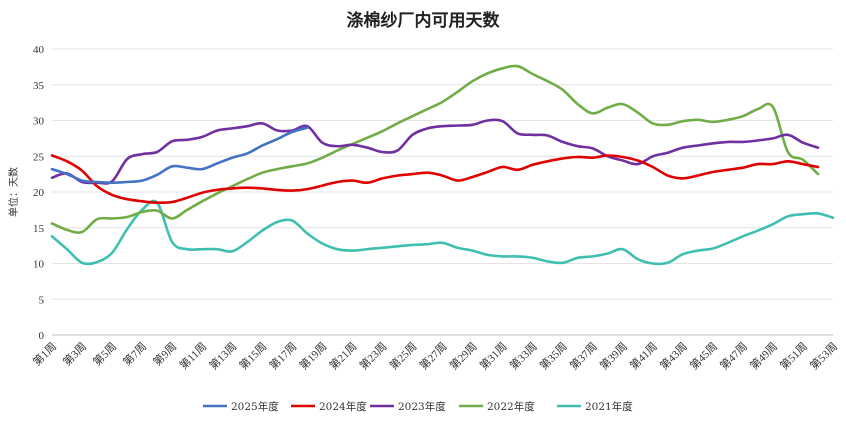 The image size is (846, 421). Describe the element at coordinates (39, 229) in the screenshot. I see `y-tick-label: 15` at that location.